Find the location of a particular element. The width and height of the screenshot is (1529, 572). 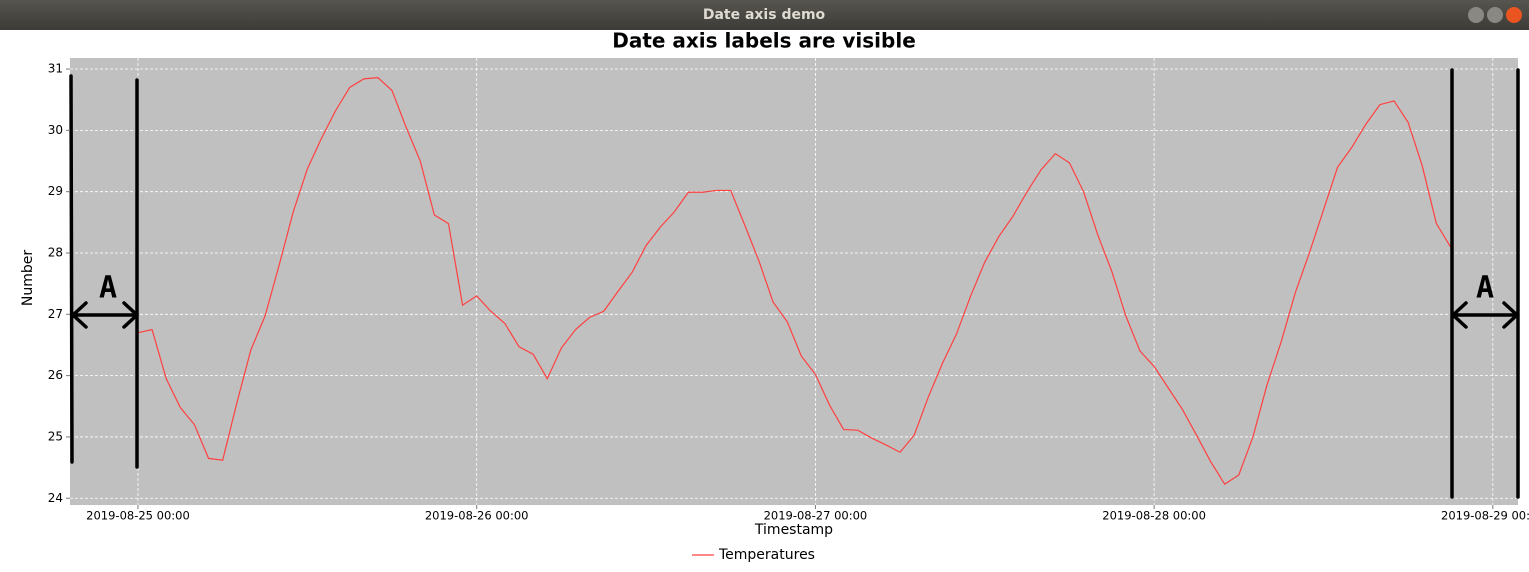

x-tick-label: 2019-08-25 00:00 is located at coordinates (138, 516).